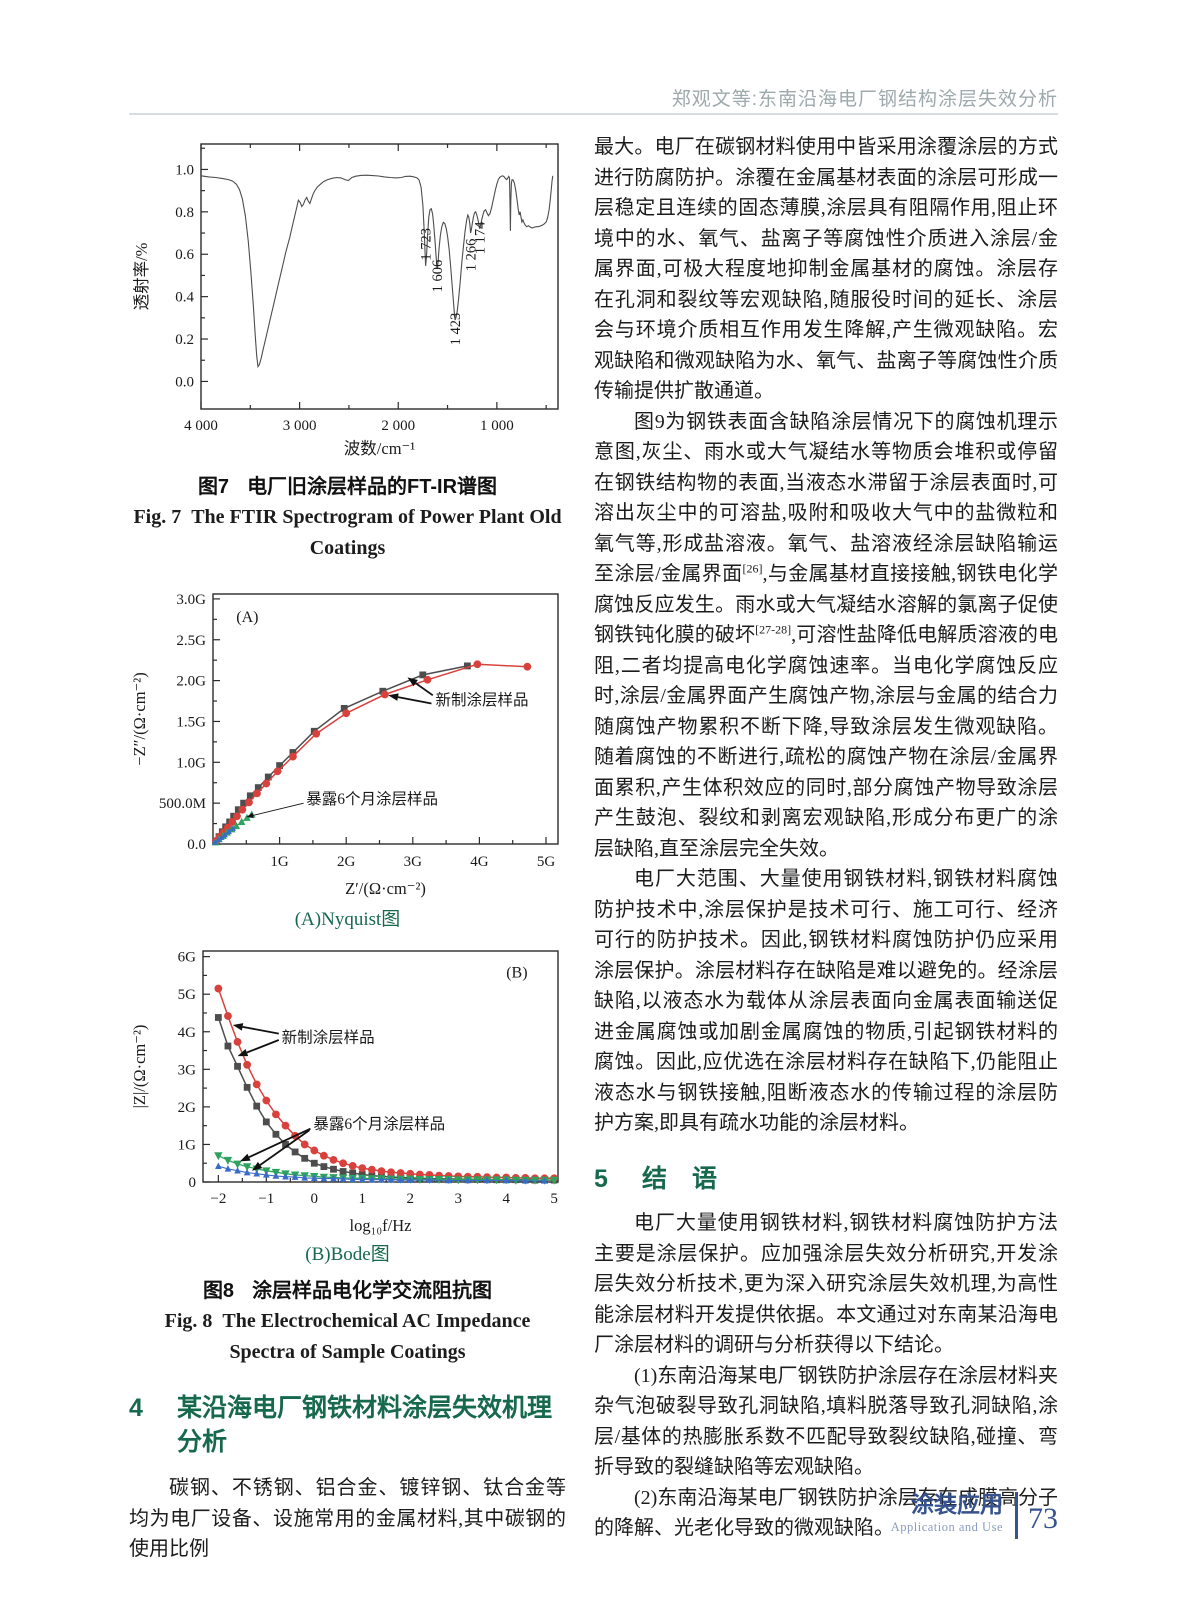  What do you see at coordinates (139, 718) in the screenshot?
I see `svg-text: −Z″/(Ω·cm⁻²)` at bounding box center [139, 718].